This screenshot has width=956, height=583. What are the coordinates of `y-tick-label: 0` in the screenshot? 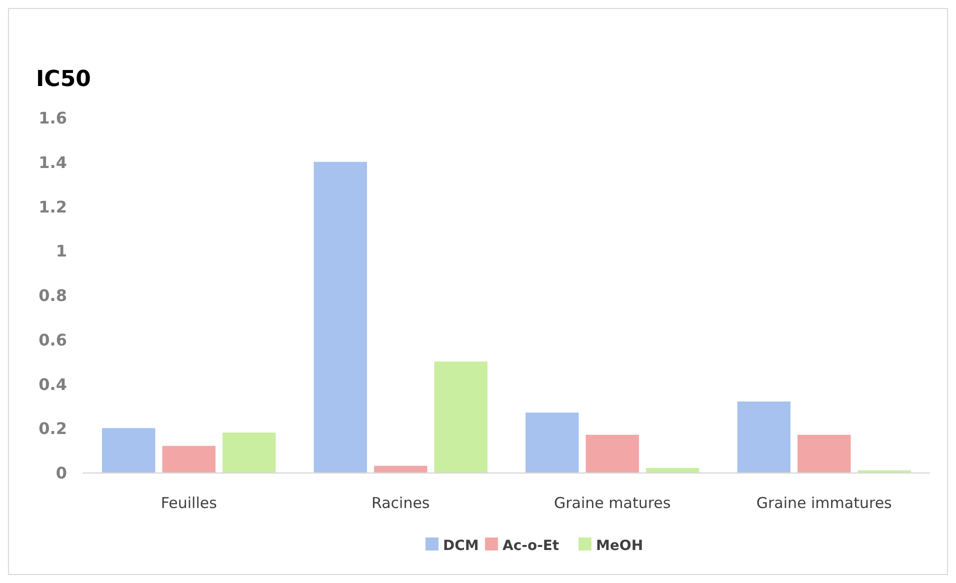 It's located at (61, 473).